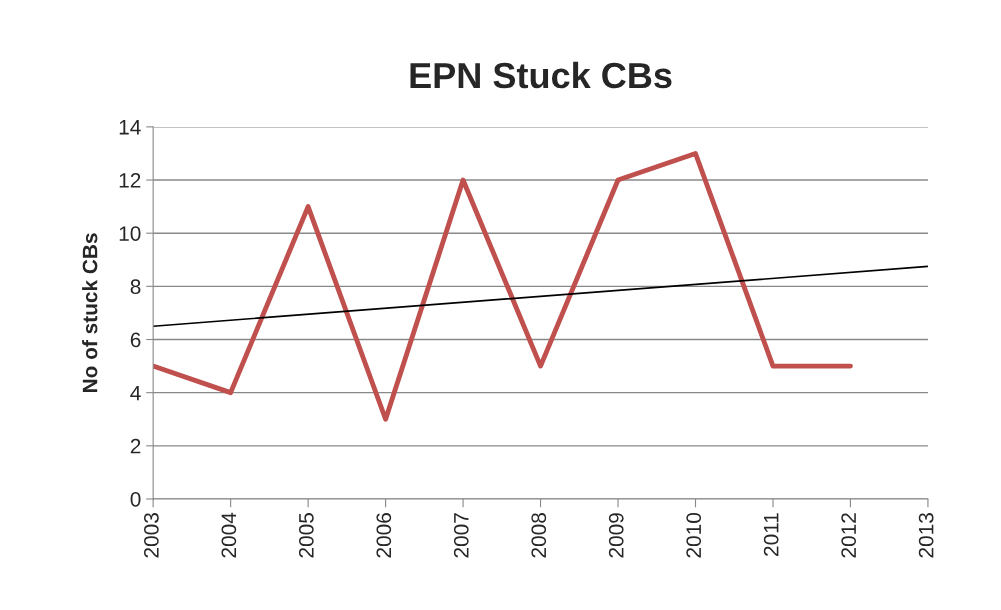  I want to click on x-tick-label: 2008, so click(539, 535).